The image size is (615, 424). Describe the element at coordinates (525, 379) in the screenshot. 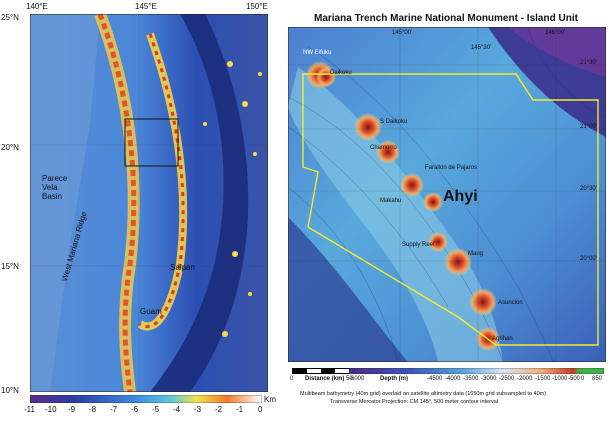

I see `depth-tick: -2000` at that location.